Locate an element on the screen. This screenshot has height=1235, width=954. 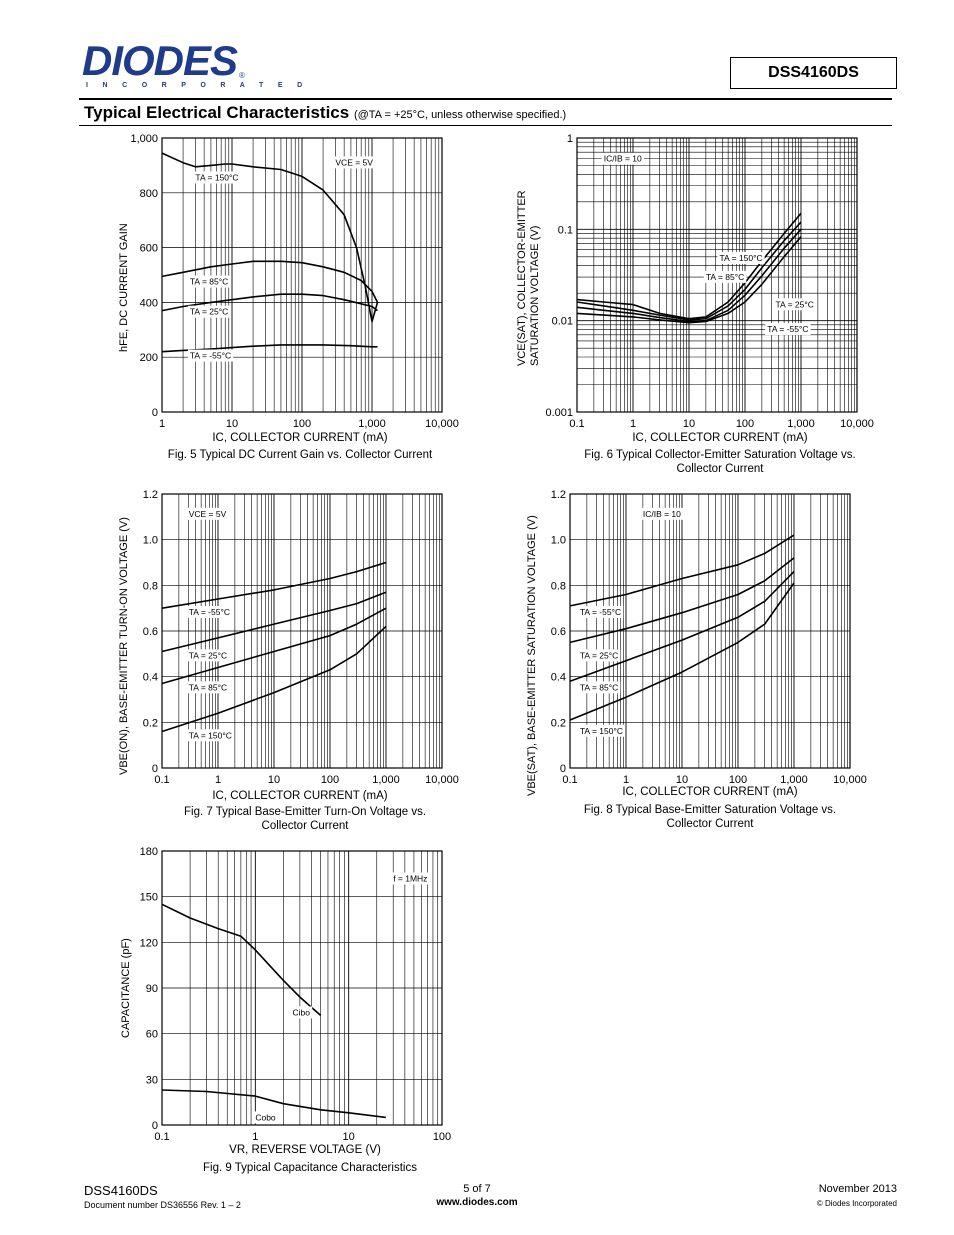
fig6-xtick-label: 1,000 is located at coordinates (801, 424).